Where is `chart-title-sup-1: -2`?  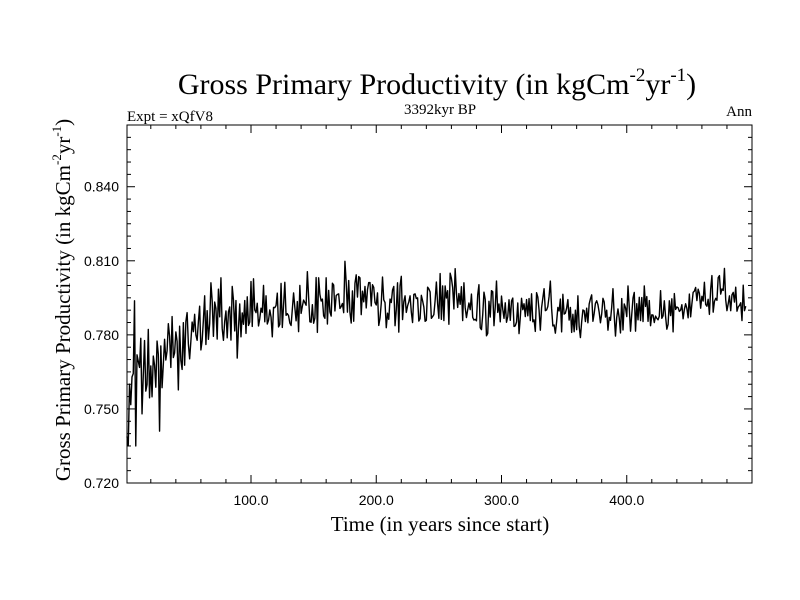
chart-title-sup-1: -2 is located at coordinates (638, 75).